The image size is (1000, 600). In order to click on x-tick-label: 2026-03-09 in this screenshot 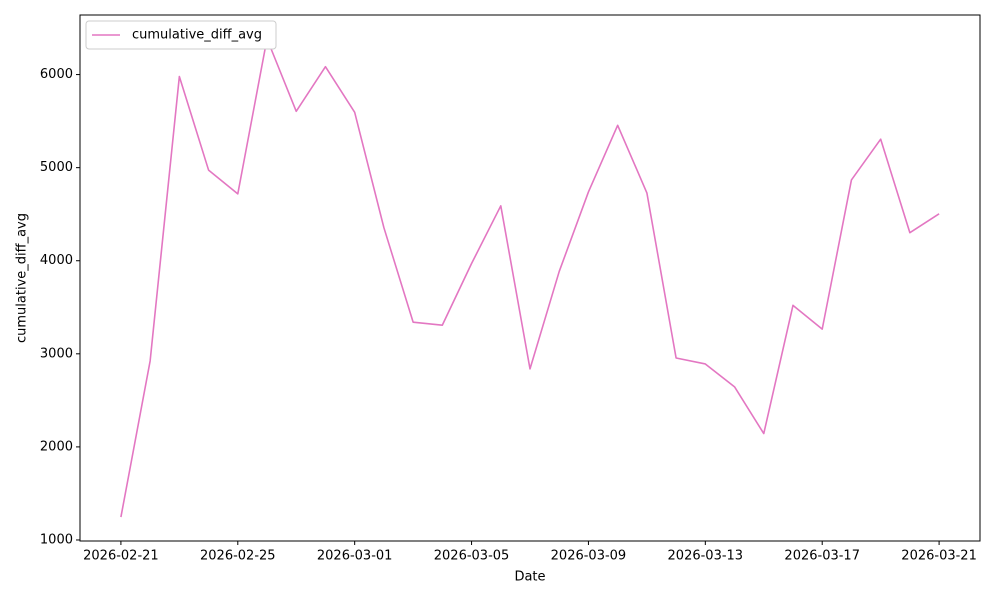, I will do `click(589, 556)`.